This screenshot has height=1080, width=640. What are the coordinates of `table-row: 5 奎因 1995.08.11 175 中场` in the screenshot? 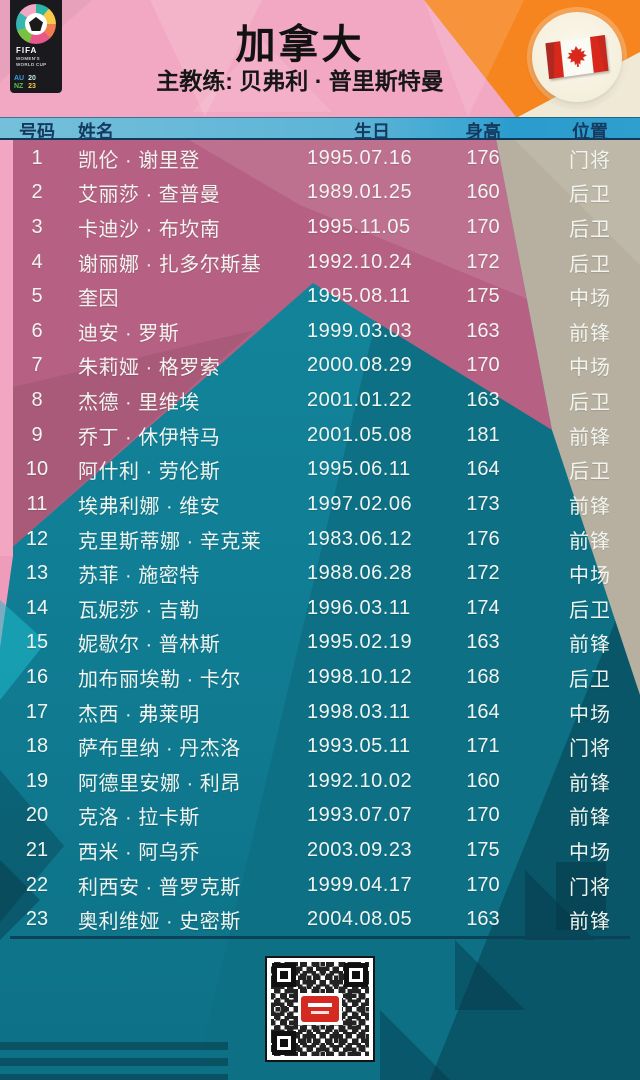 It's located at (320, 296).